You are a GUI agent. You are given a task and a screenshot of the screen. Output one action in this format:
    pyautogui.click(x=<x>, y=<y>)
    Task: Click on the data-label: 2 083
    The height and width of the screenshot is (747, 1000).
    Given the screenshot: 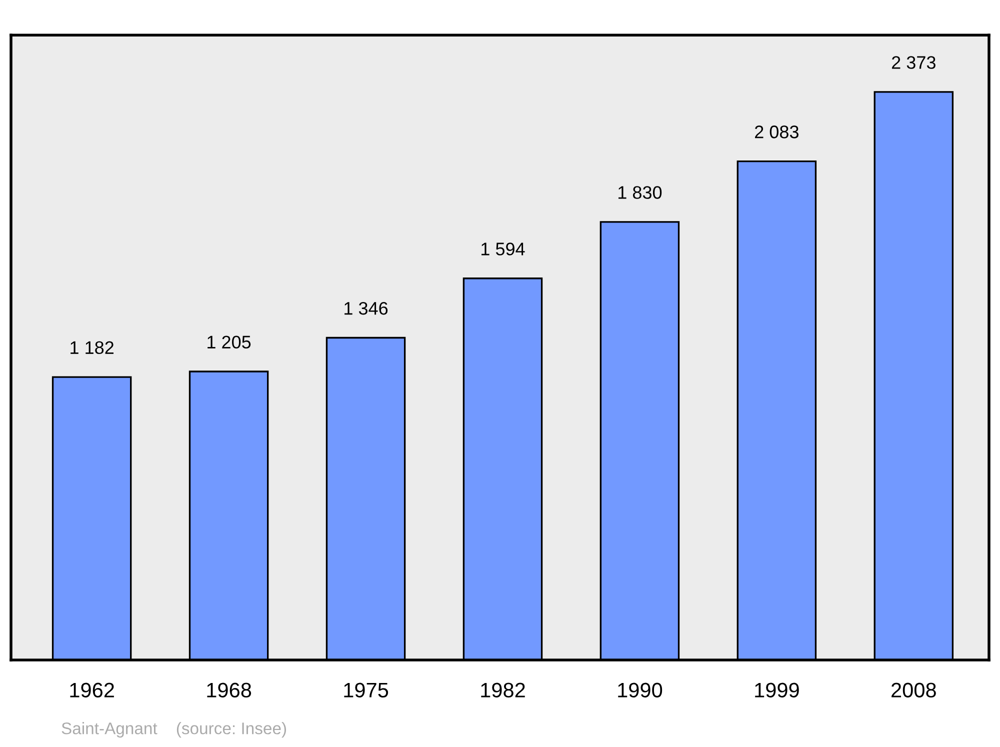 What is the action you would take?
    pyautogui.click(x=776, y=132)
    